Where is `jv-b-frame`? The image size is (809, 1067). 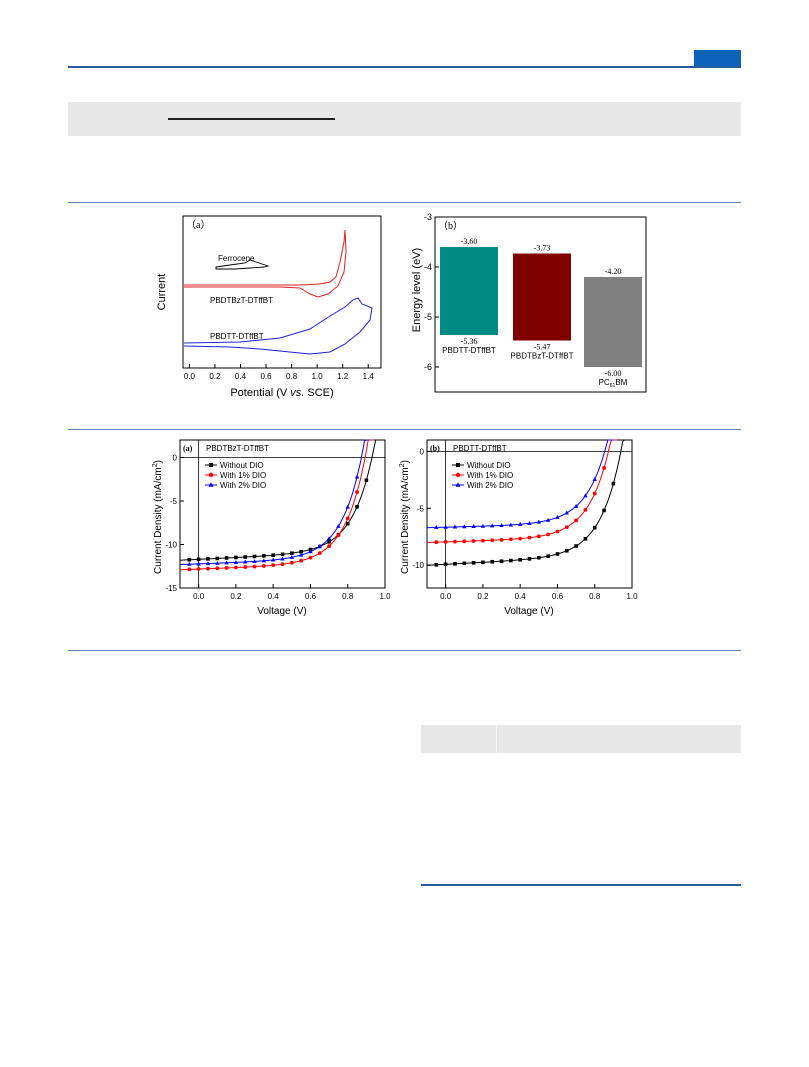 jv-b-frame is located at coordinates (529, 514).